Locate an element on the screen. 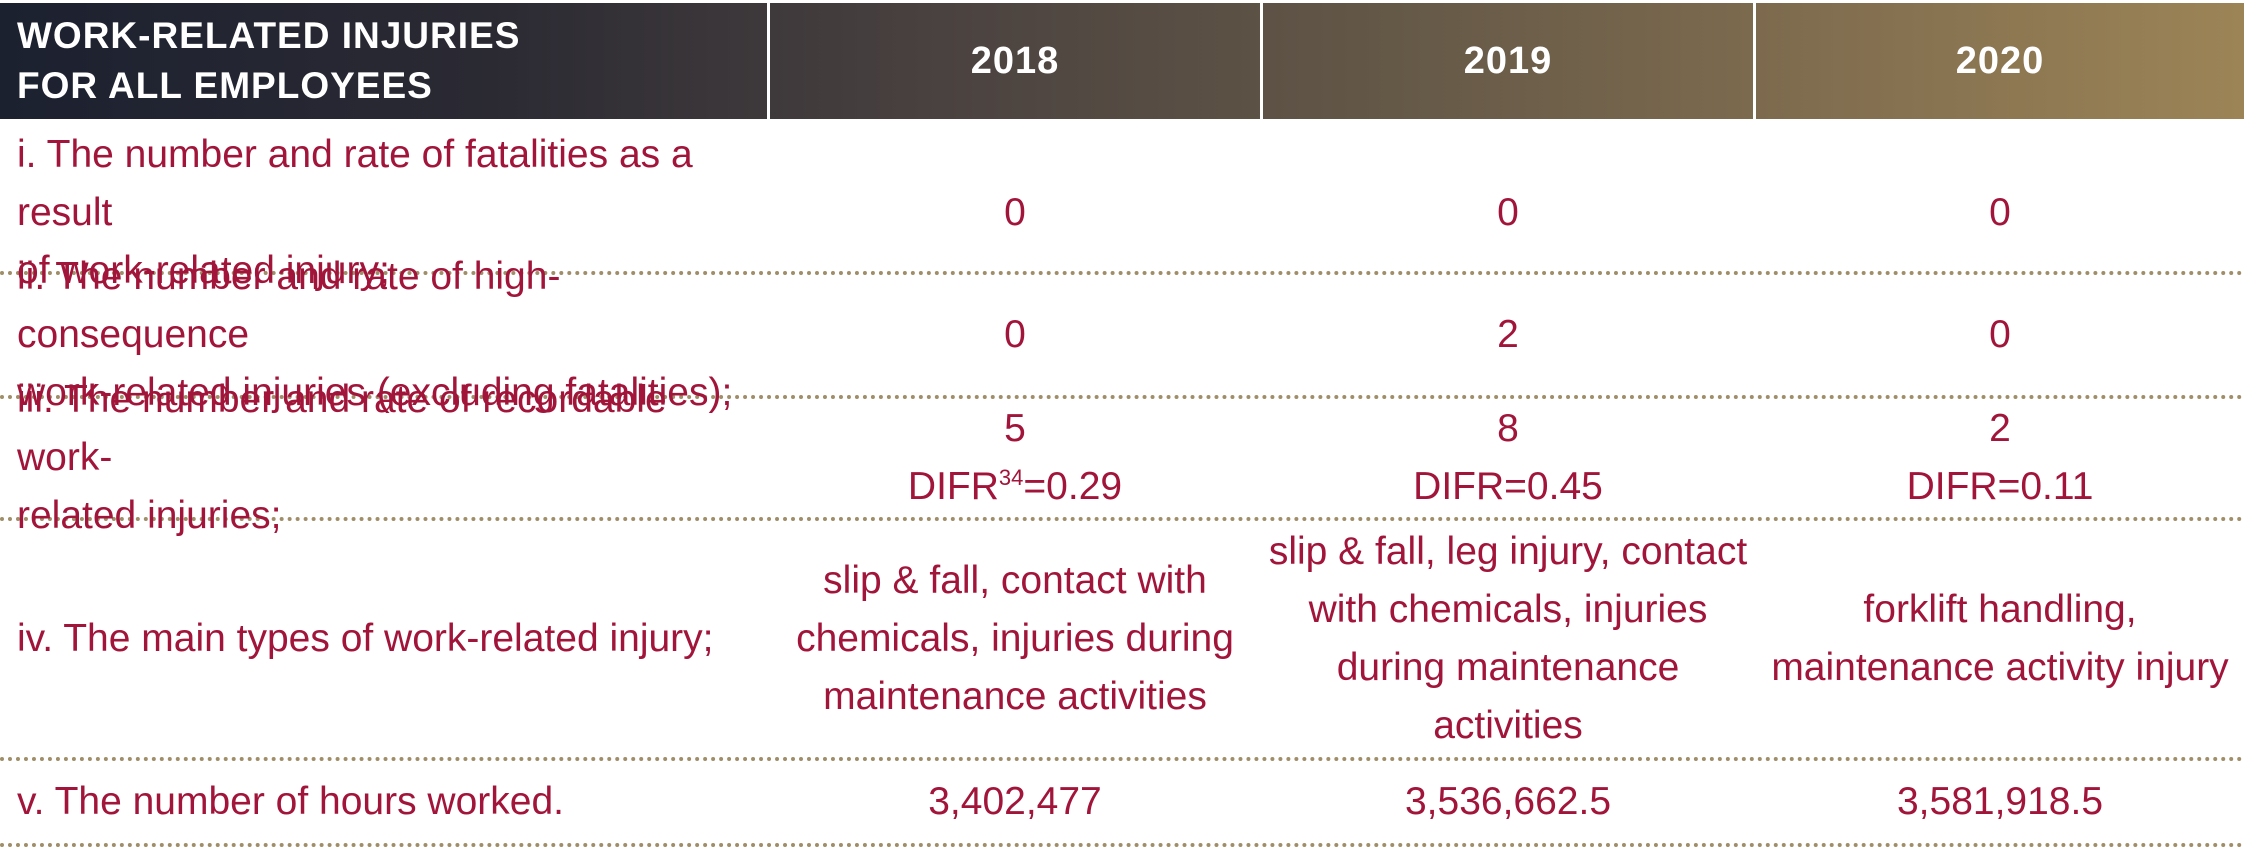  injury-types-line: slip & fall, leg injury, contact is located at coordinates (1508, 551).